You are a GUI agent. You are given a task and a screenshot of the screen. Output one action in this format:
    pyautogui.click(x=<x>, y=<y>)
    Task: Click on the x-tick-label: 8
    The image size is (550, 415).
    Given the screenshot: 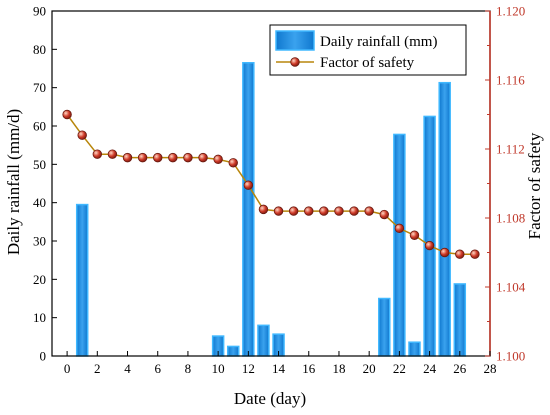 What is the action you would take?
    pyautogui.click(x=188, y=368)
    